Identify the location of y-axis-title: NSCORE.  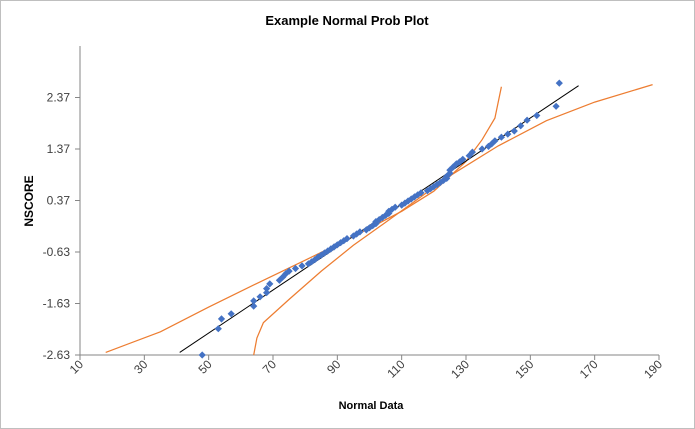
(29, 200).